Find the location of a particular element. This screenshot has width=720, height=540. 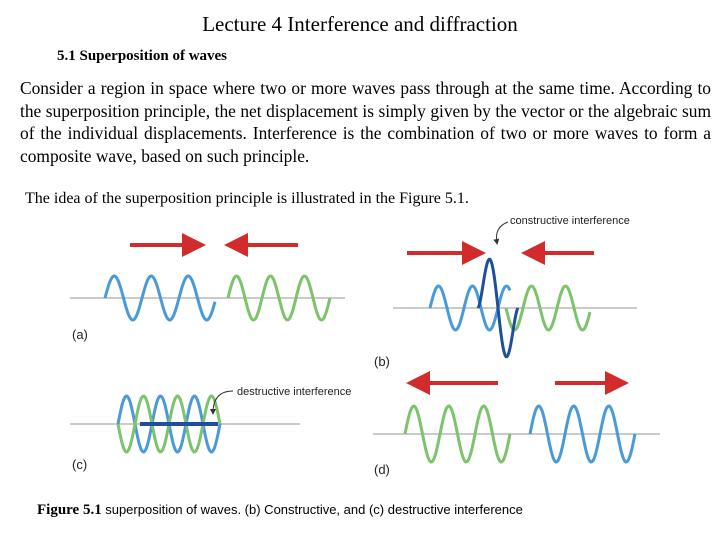

panel-label: (a) is located at coordinates (80, 334).